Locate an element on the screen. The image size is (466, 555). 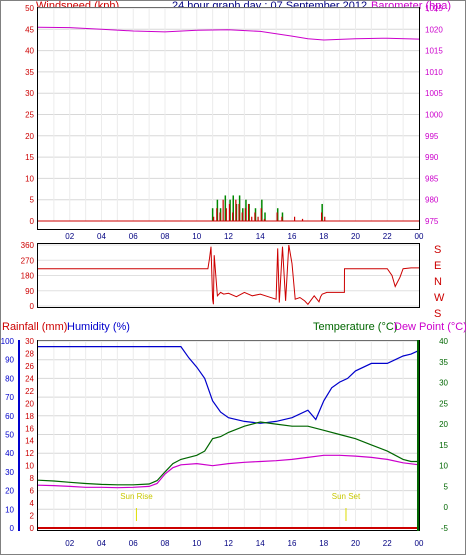
humidity-tick-label: 50 is located at coordinates (9, 435).